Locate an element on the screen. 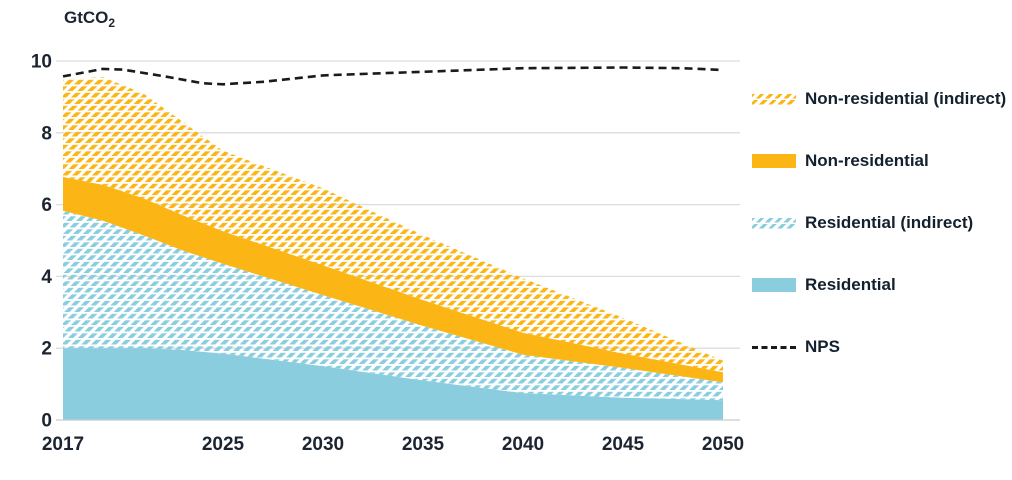 Image resolution: width=1012 pixels, height=480 pixels. legend-item-non-residential: Non-residential is located at coordinates (881, 161).